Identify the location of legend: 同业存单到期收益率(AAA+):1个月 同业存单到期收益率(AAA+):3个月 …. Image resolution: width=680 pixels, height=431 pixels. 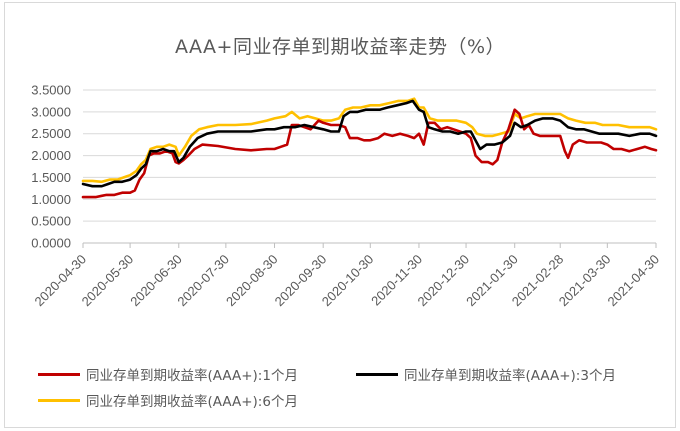
(348, 392).